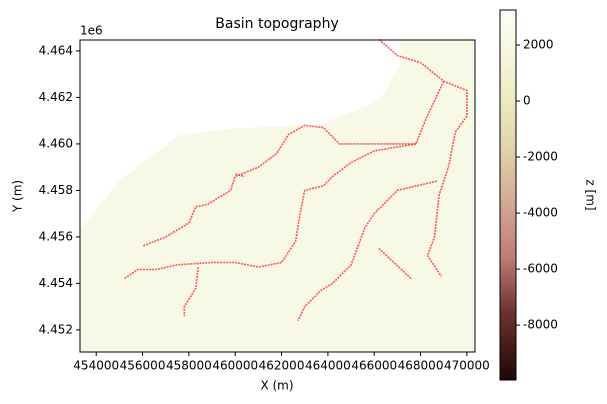  What do you see at coordinates (235, 366) in the screenshot?
I see `x-tick-label: 460000` at bounding box center [235, 366].